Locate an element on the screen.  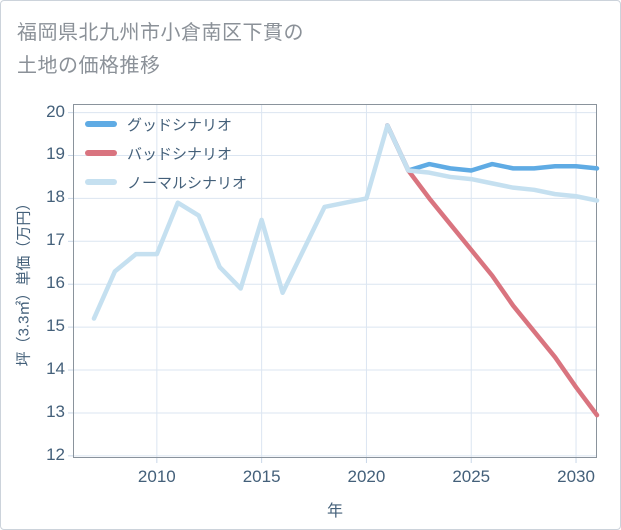
y-tick-label: 13 is located at coordinates (55, 411).